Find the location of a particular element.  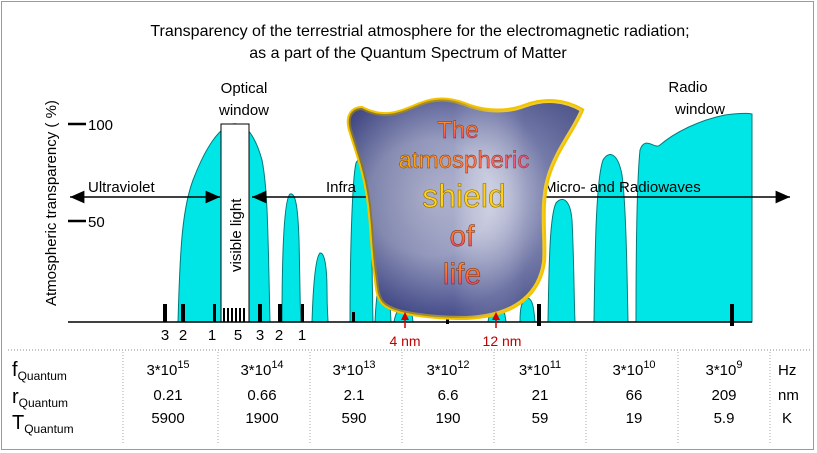

r-value: 66 is located at coordinates (634, 395).